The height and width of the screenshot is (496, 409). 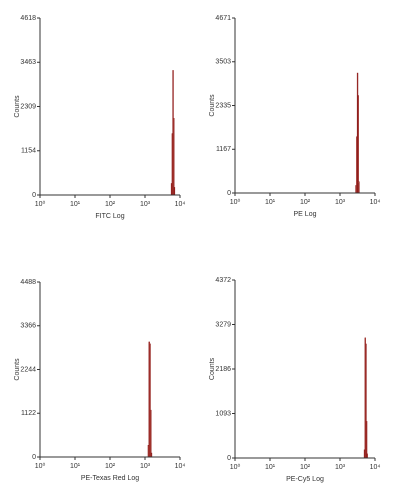 I want to click on y-tick-label: 3503, so click(x=223, y=62).